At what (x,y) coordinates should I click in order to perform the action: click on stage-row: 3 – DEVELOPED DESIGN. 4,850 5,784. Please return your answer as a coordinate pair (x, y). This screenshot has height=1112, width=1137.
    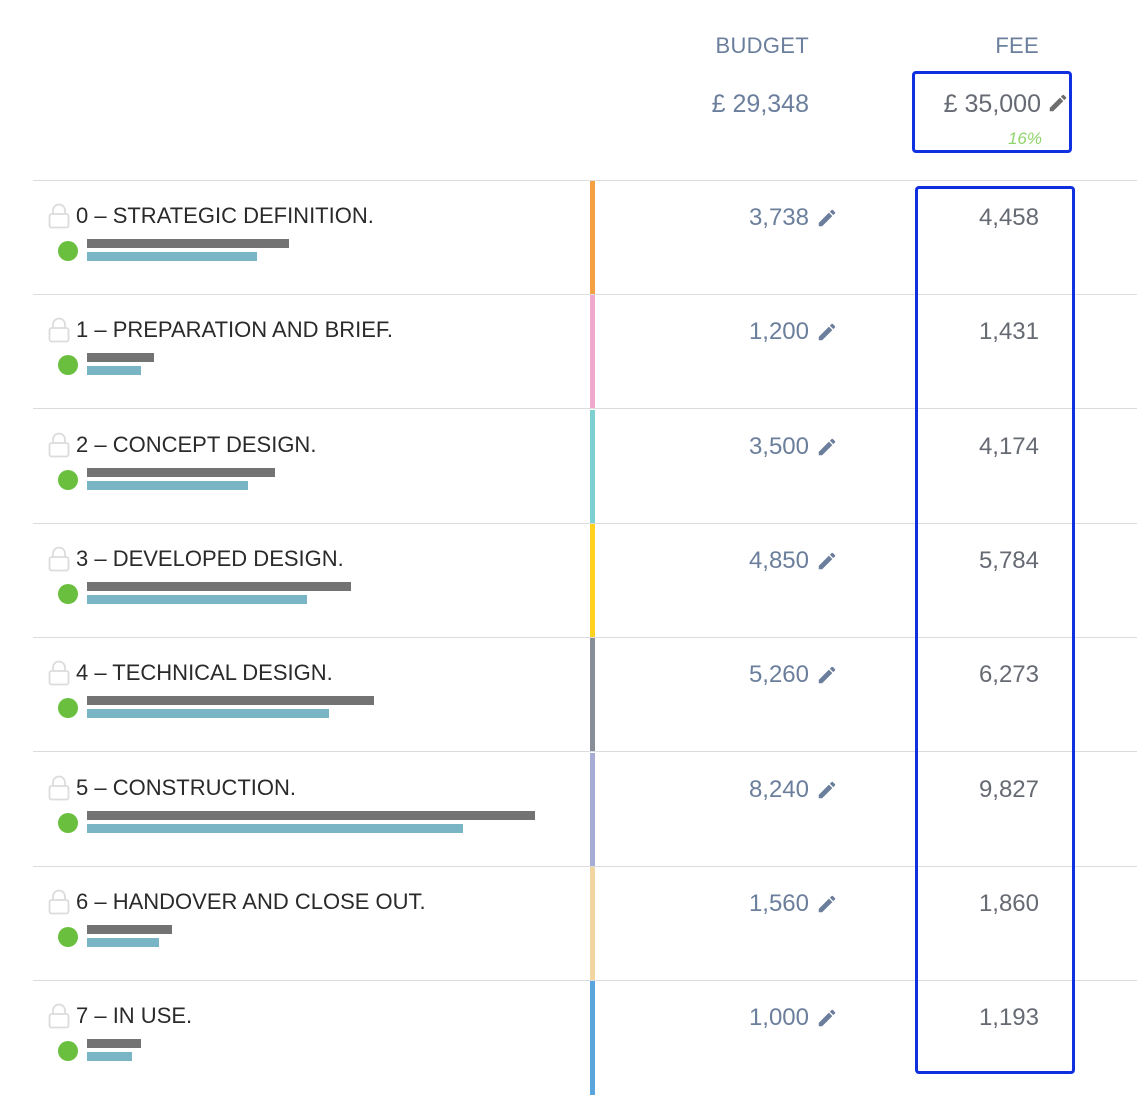
    Looking at the image, I should click on (585, 580).